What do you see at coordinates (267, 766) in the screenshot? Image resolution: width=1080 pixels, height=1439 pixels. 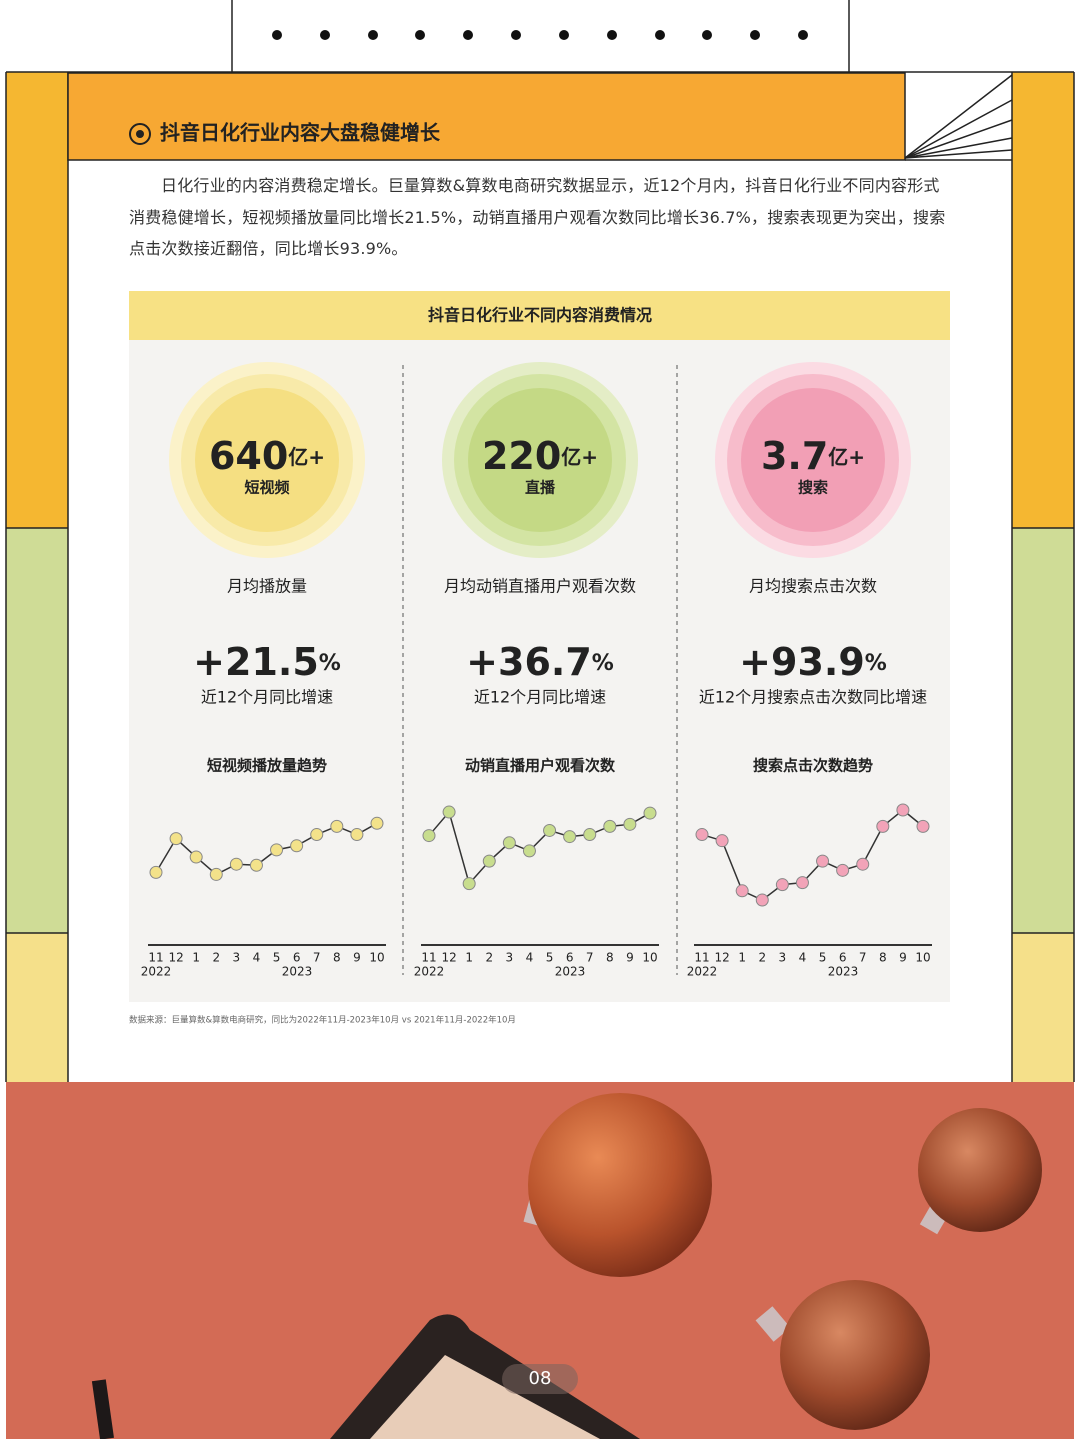 I see `chart-title: 短视频播放量趋势` at bounding box center [267, 766].